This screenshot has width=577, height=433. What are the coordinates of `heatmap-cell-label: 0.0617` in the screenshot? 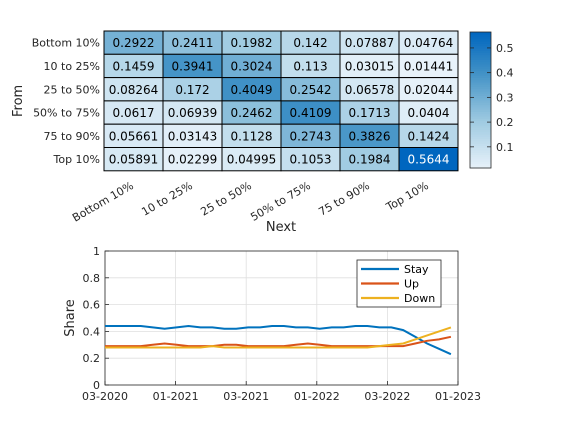 It's located at (134, 113).